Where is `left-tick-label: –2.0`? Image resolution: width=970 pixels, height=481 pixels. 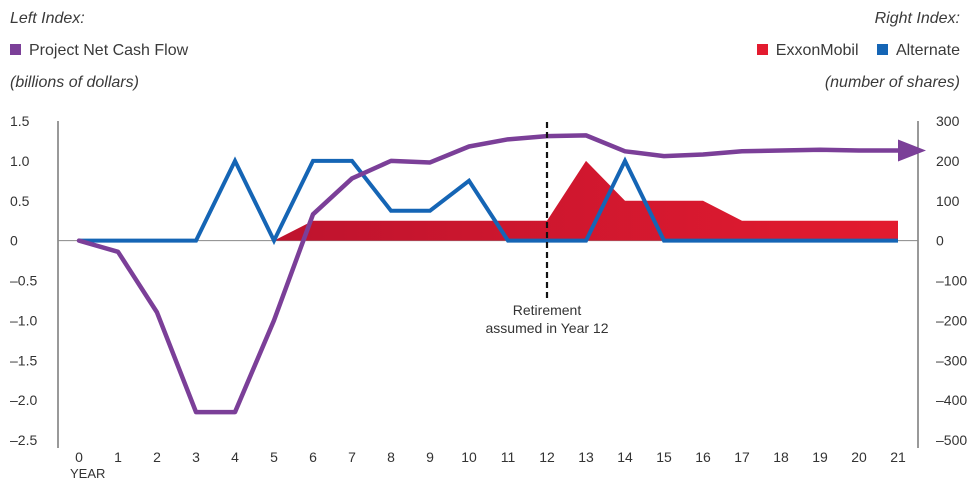
left-tick-label: –2.0 is located at coordinates (23, 400).